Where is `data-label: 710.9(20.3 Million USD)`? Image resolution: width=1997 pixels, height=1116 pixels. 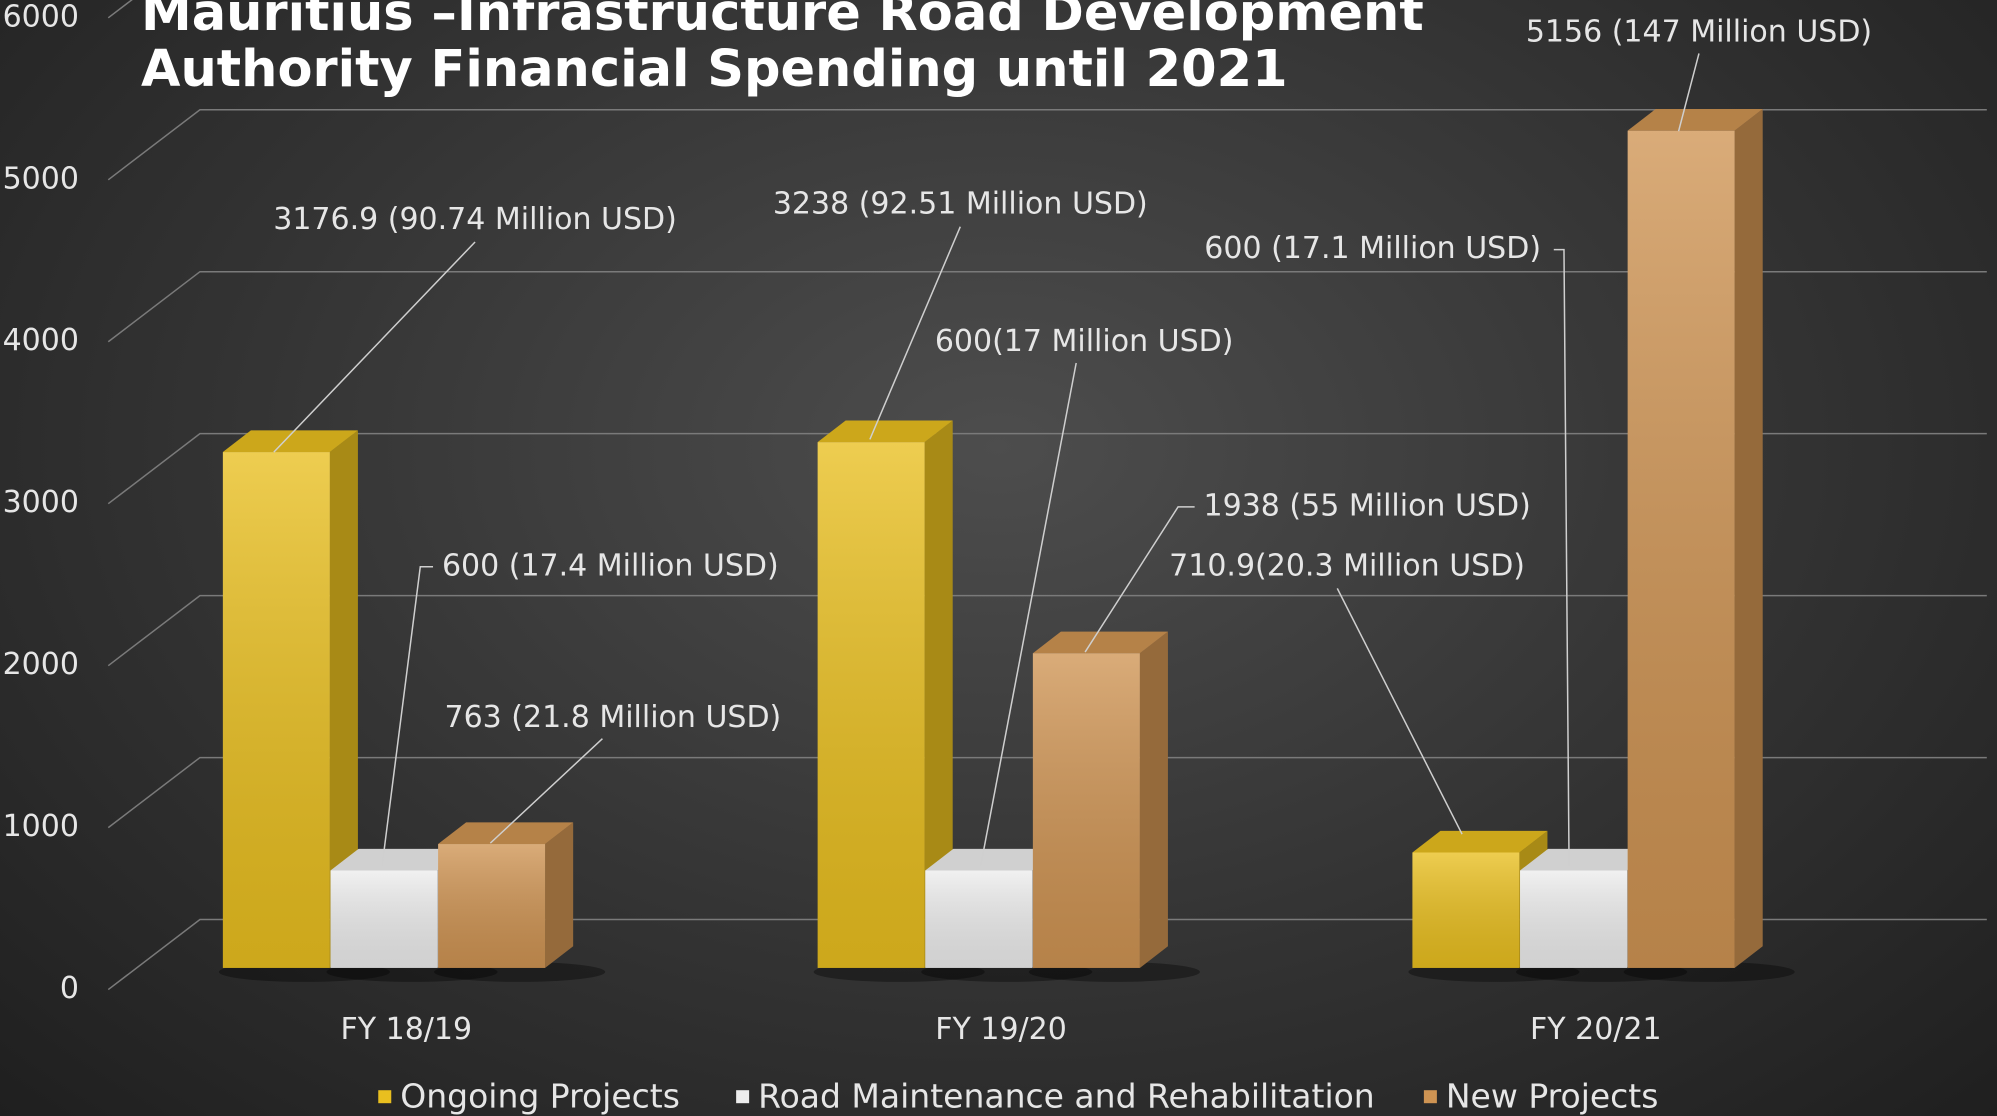 data-label: 710.9(20.3 Million USD) is located at coordinates (1347, 565).